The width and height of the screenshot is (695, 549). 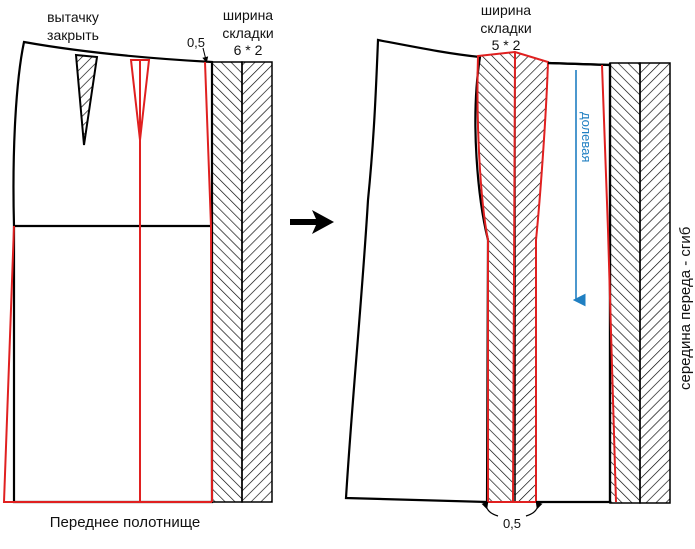 What do you see at coordinates (8, 364) in the screenshot?
I see `left-red-side-line` at bounding box center [8, 364].